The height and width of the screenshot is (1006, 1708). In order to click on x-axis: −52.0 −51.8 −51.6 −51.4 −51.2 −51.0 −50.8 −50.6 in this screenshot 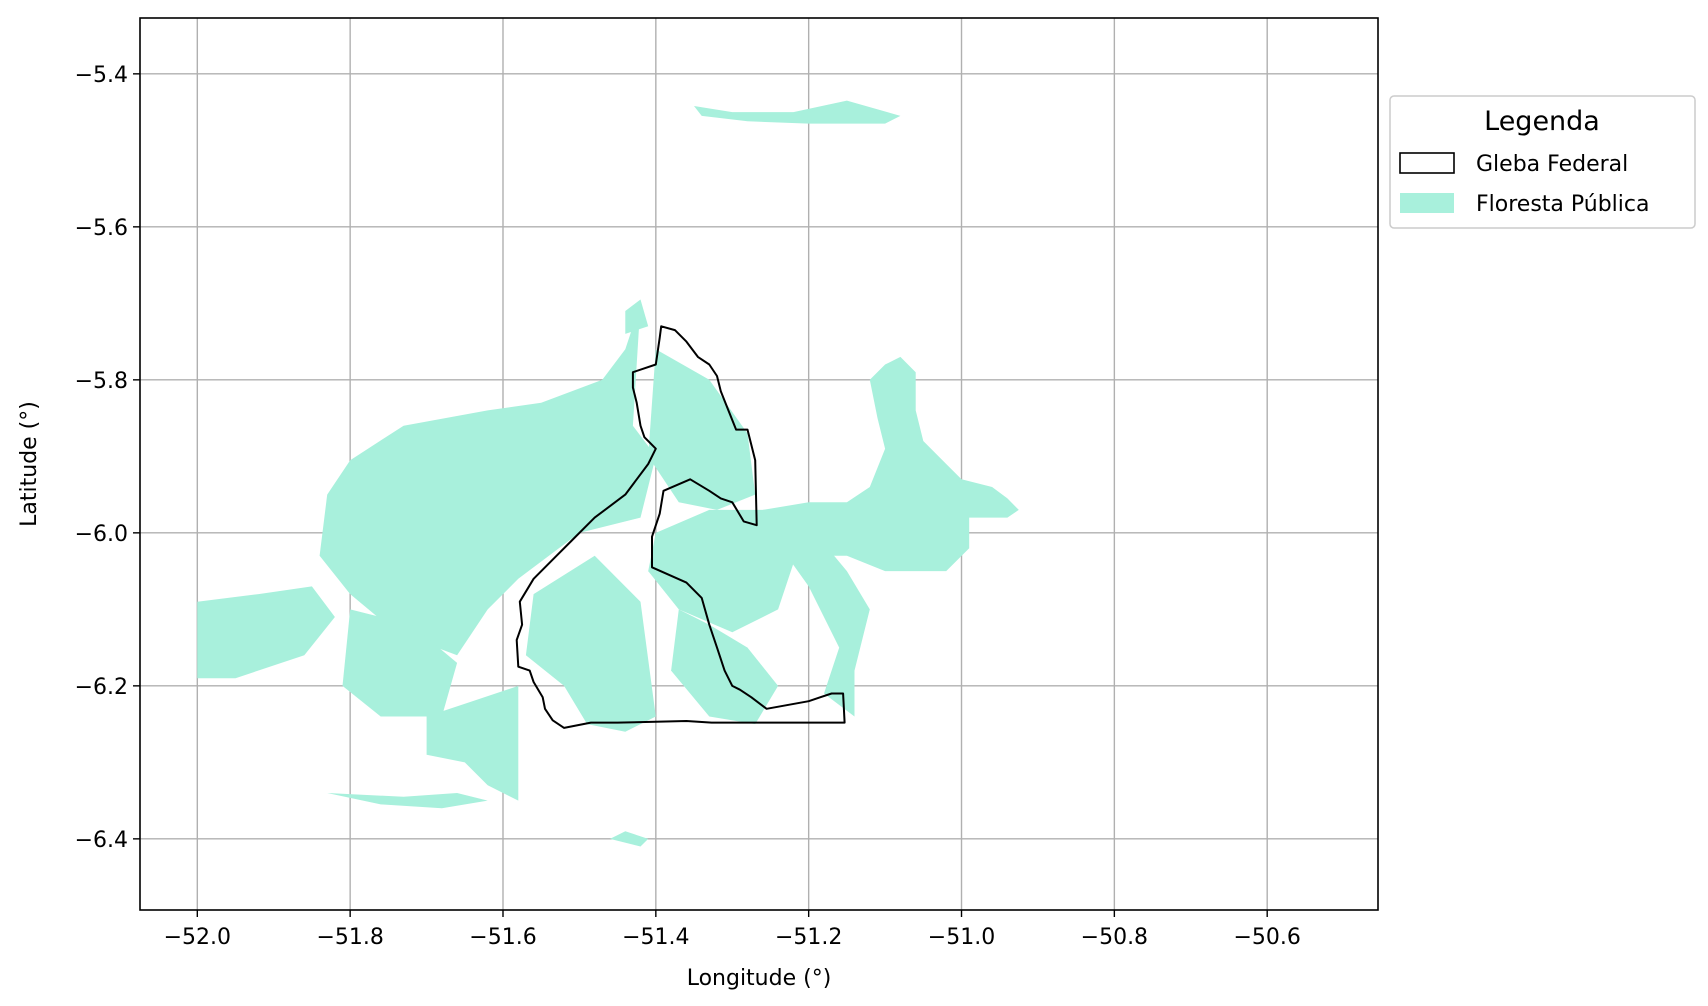, I will do `click(732, 930)`.